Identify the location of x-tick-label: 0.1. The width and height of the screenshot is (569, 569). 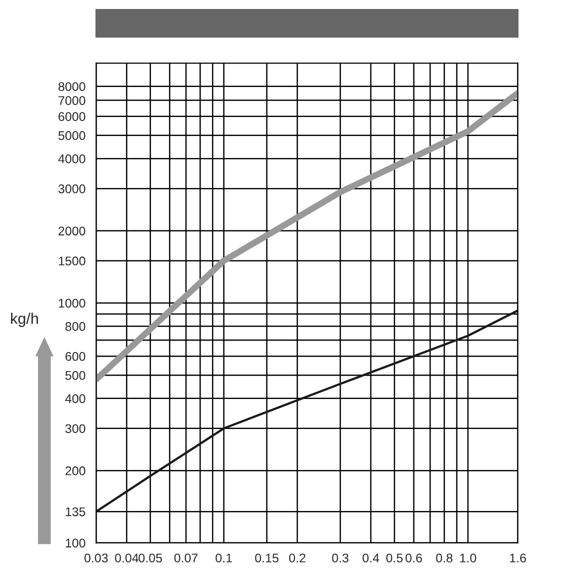
(224, 558).